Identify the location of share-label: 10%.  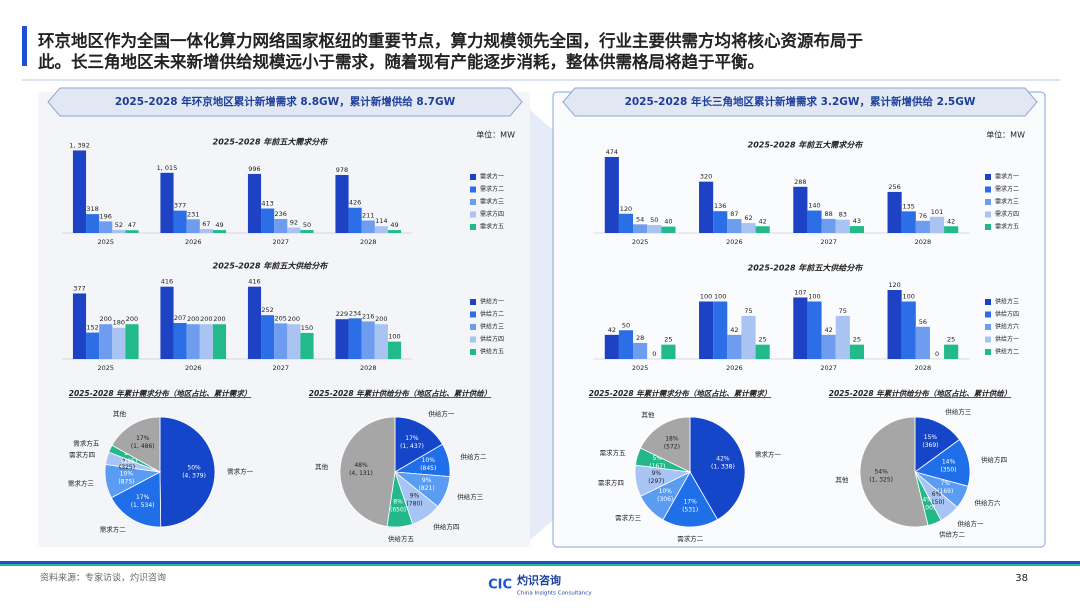
(429, 460).